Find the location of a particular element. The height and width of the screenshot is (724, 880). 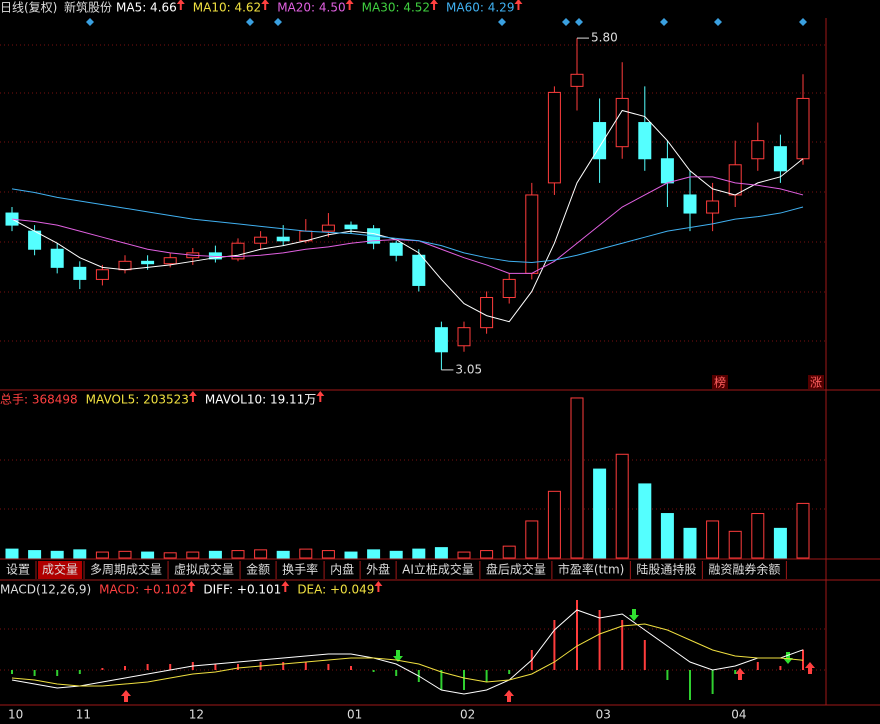

tab: 外盘 is located at coordinates (379, 570).